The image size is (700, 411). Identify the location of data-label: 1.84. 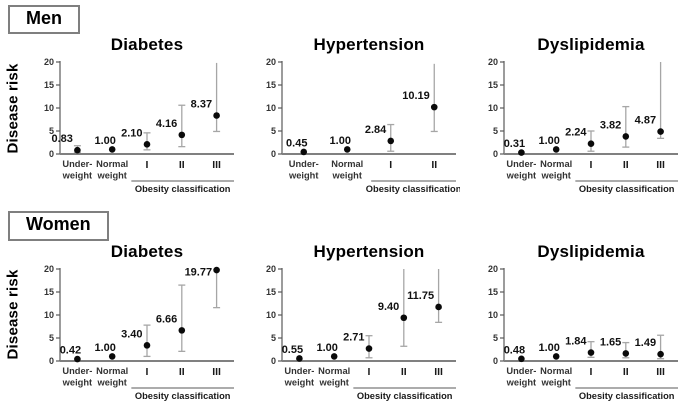
(576, 341).